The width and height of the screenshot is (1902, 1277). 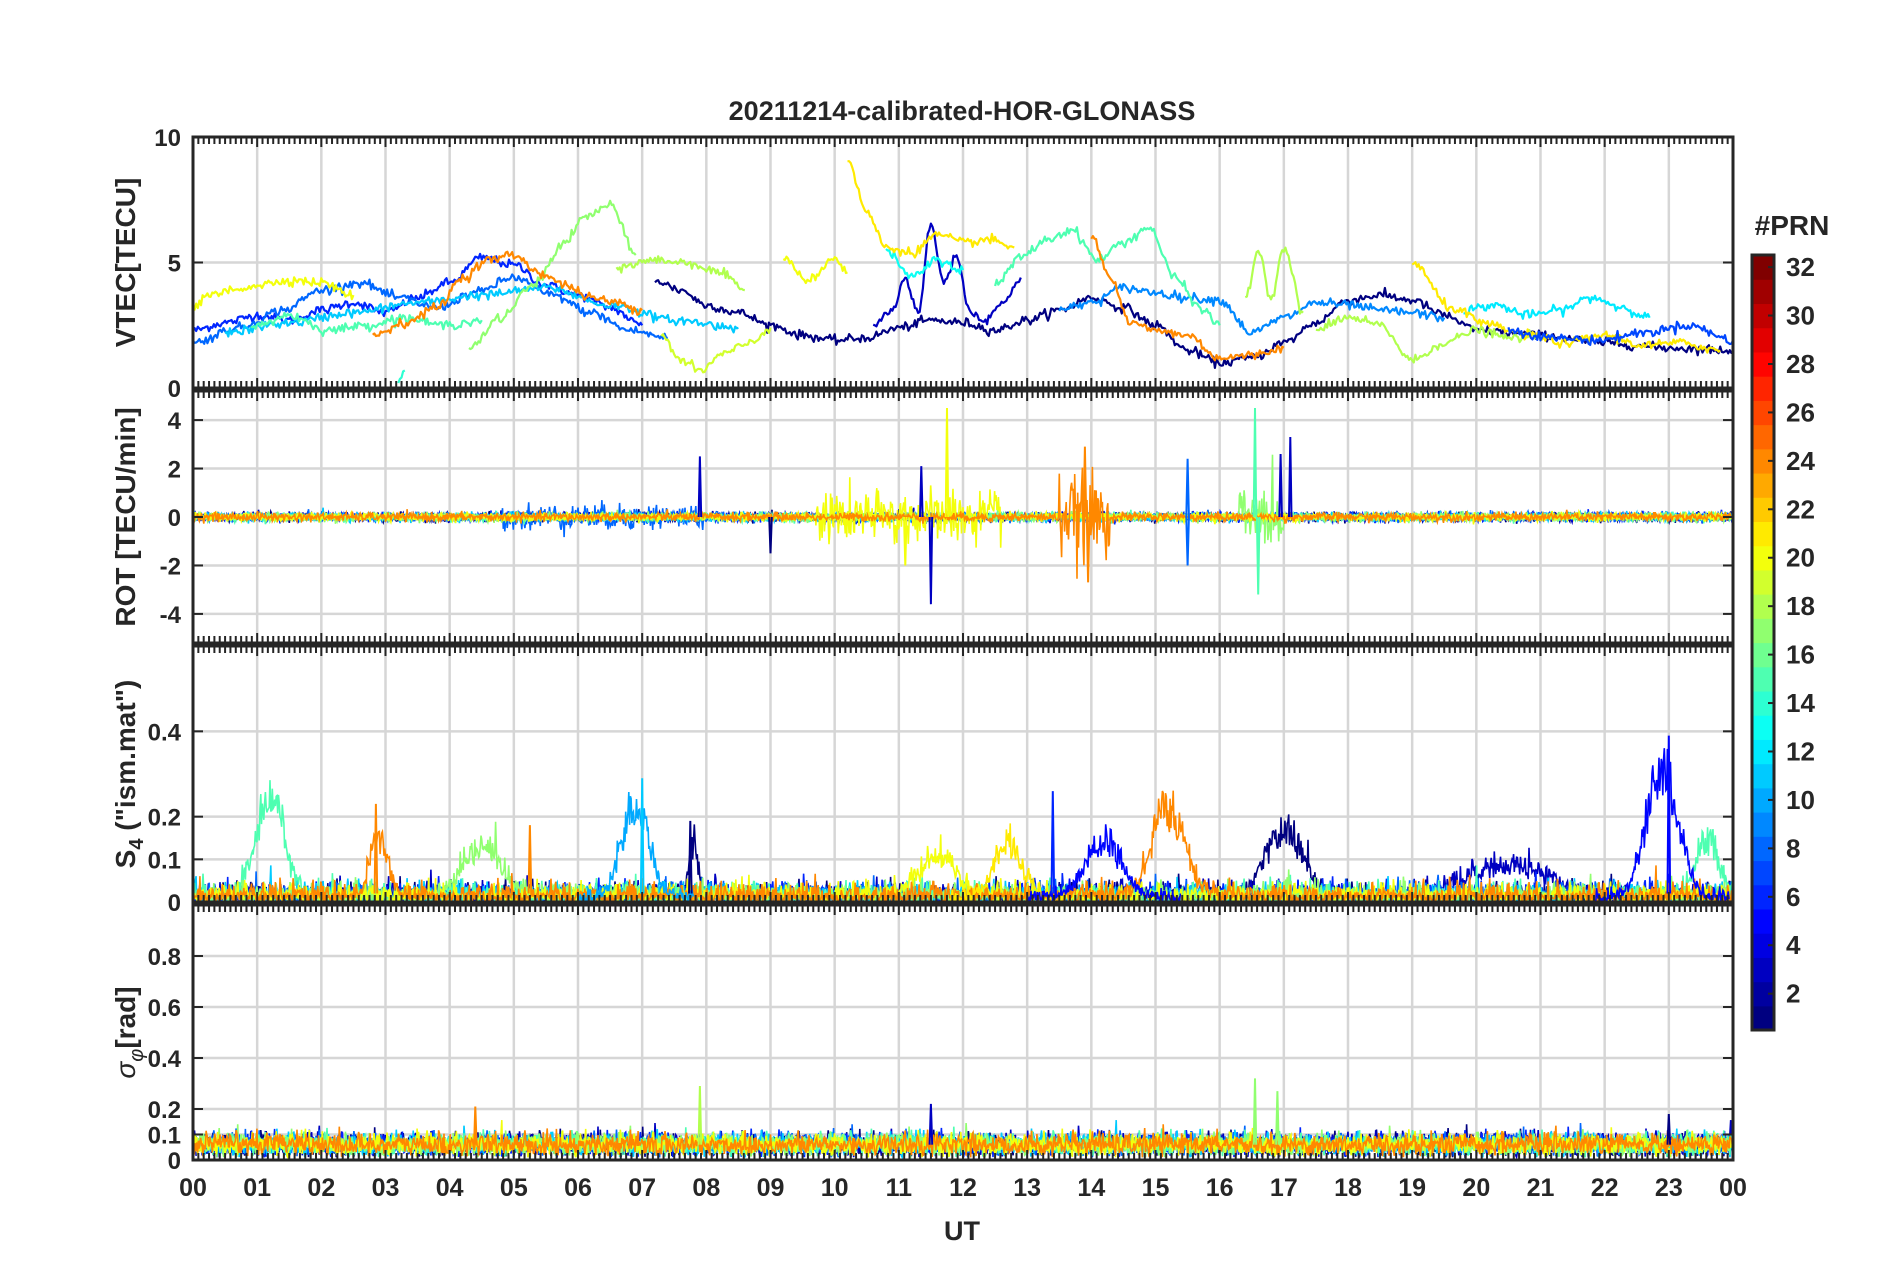 I want to click on y-tick-label-vtec: 10, so click(x=167, y=138).